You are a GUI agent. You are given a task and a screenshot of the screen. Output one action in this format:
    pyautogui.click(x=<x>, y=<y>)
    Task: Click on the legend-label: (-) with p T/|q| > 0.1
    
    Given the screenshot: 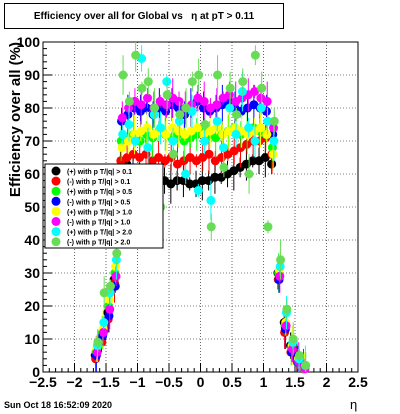 What is the action you would take?
    pyautogui.click(x=98, y=182)
    